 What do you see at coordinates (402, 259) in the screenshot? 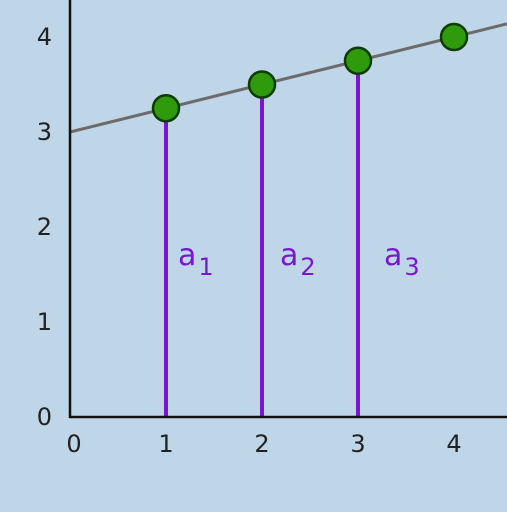
I see `segment-label-a3: a3` at bounding box center [402, 259].